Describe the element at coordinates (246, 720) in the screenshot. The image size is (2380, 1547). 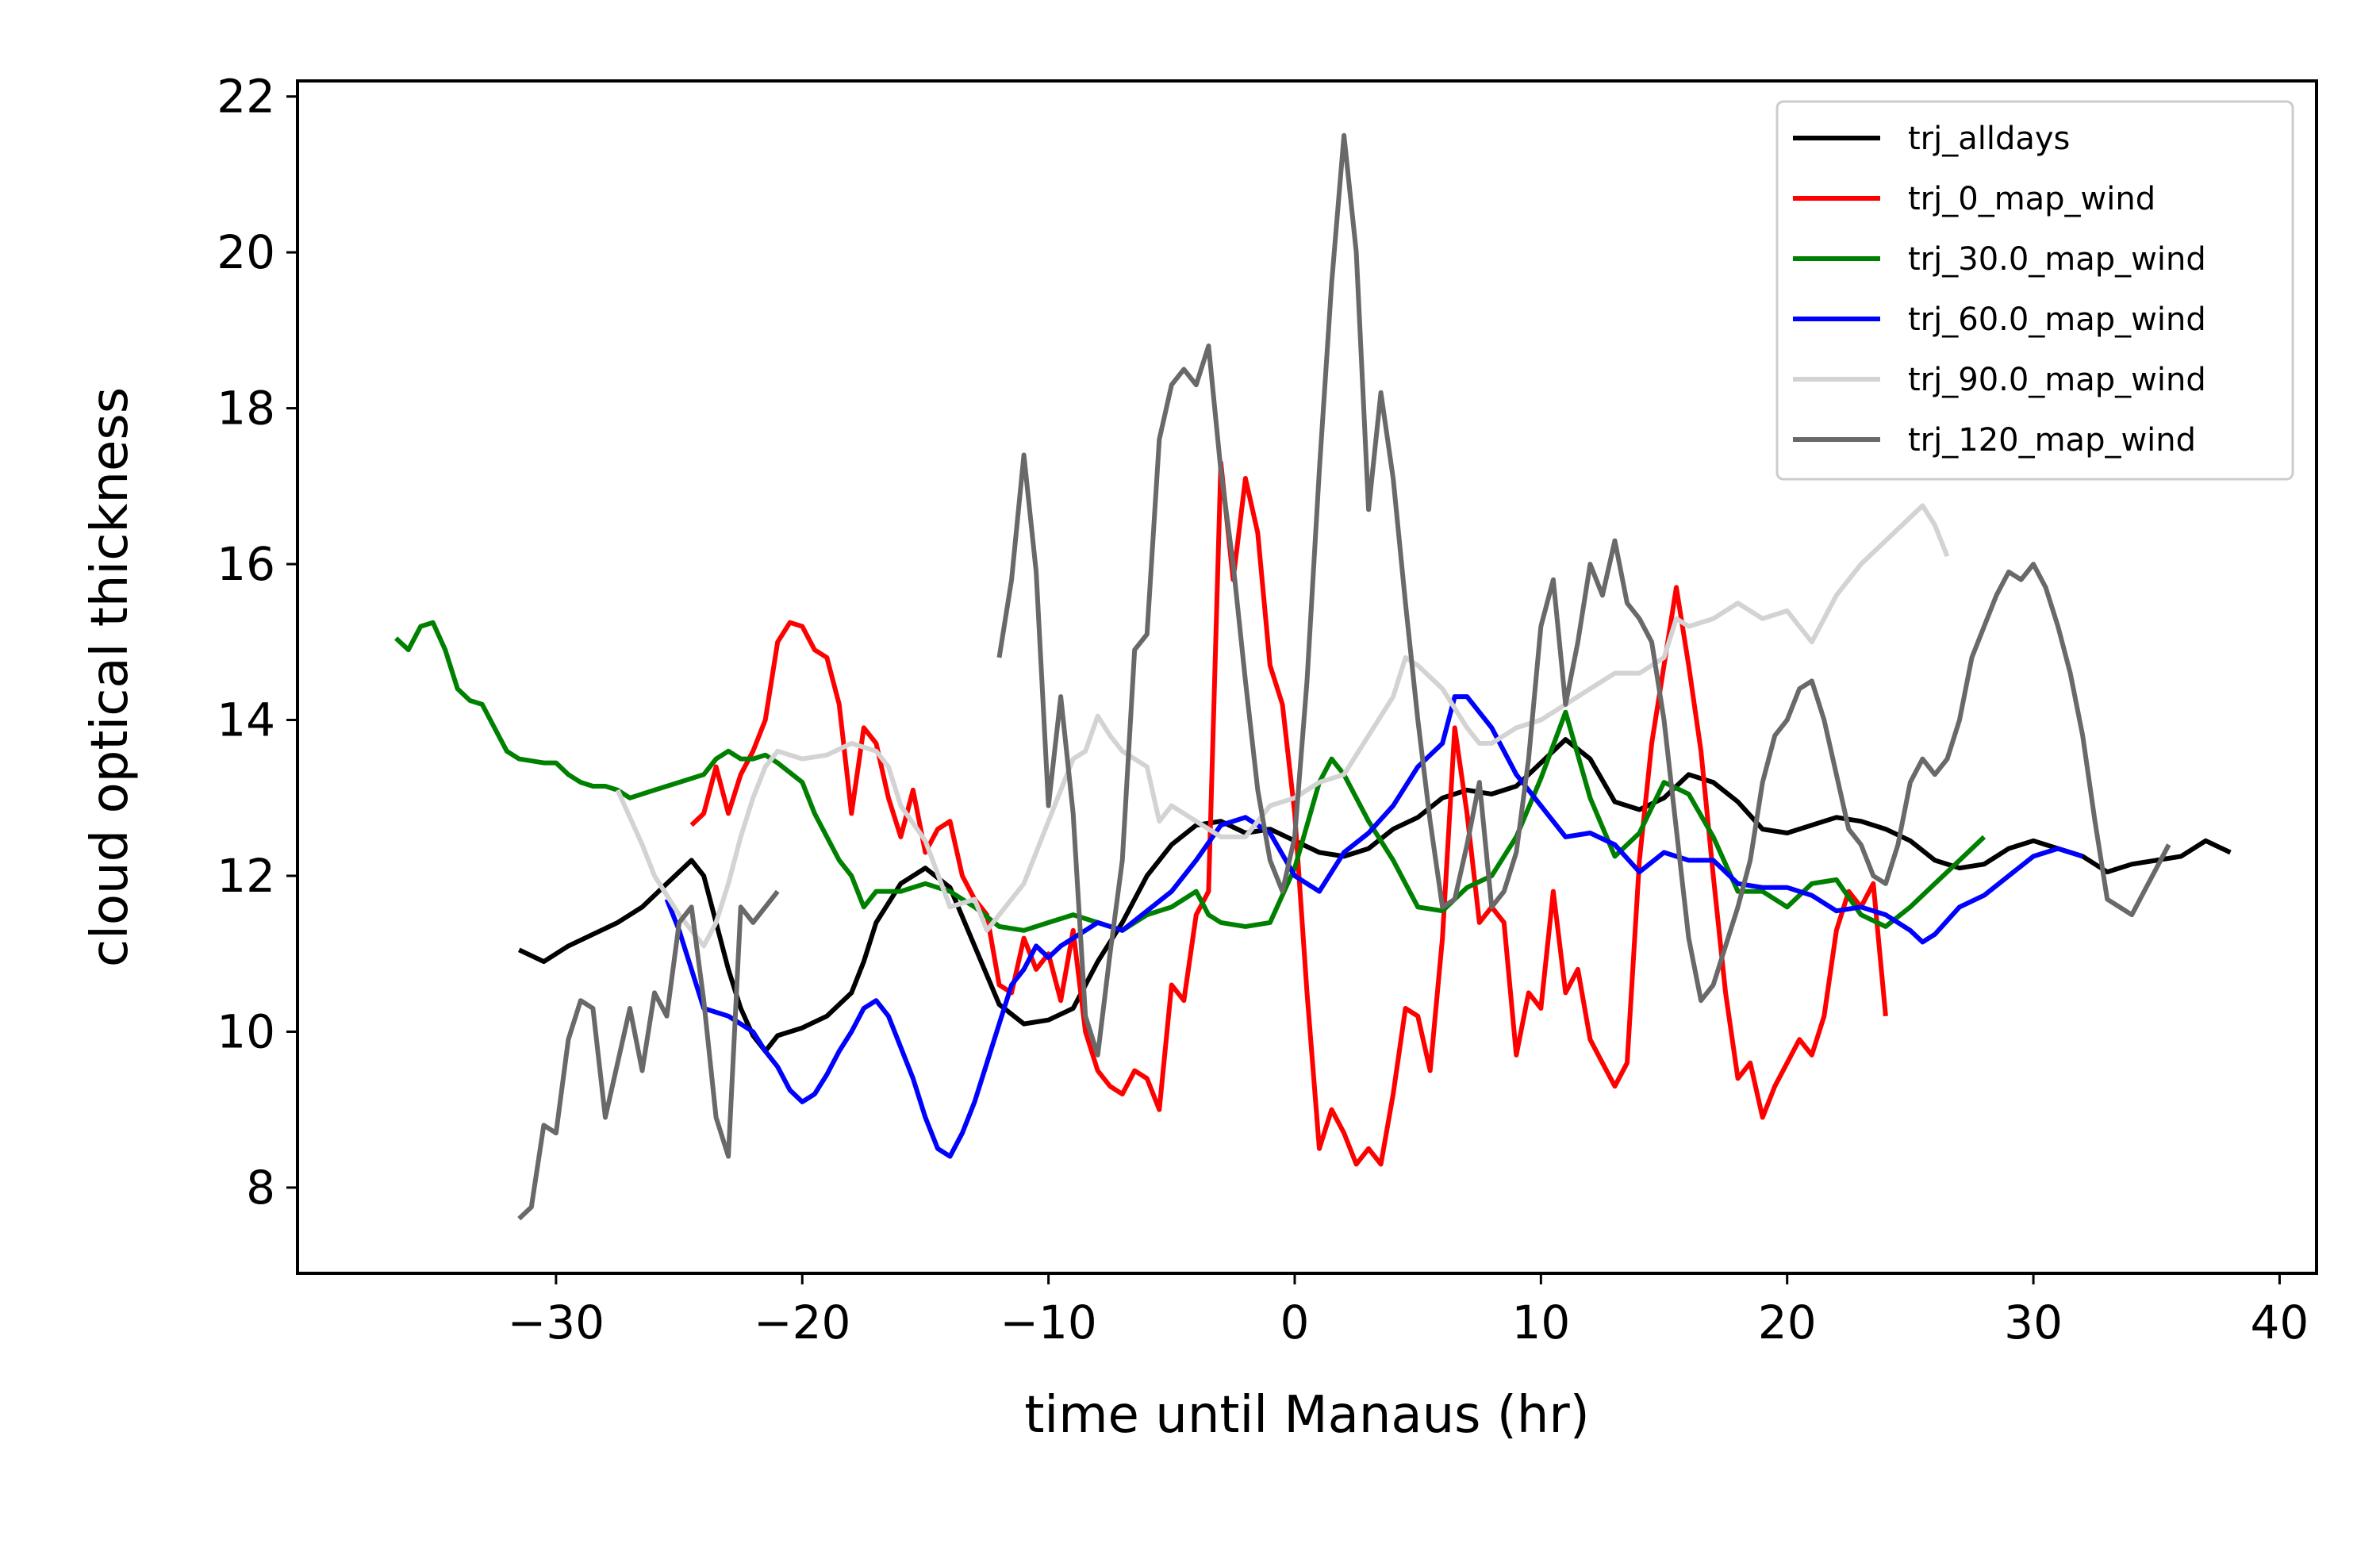
I see `y-tick-label: 14` at that location.